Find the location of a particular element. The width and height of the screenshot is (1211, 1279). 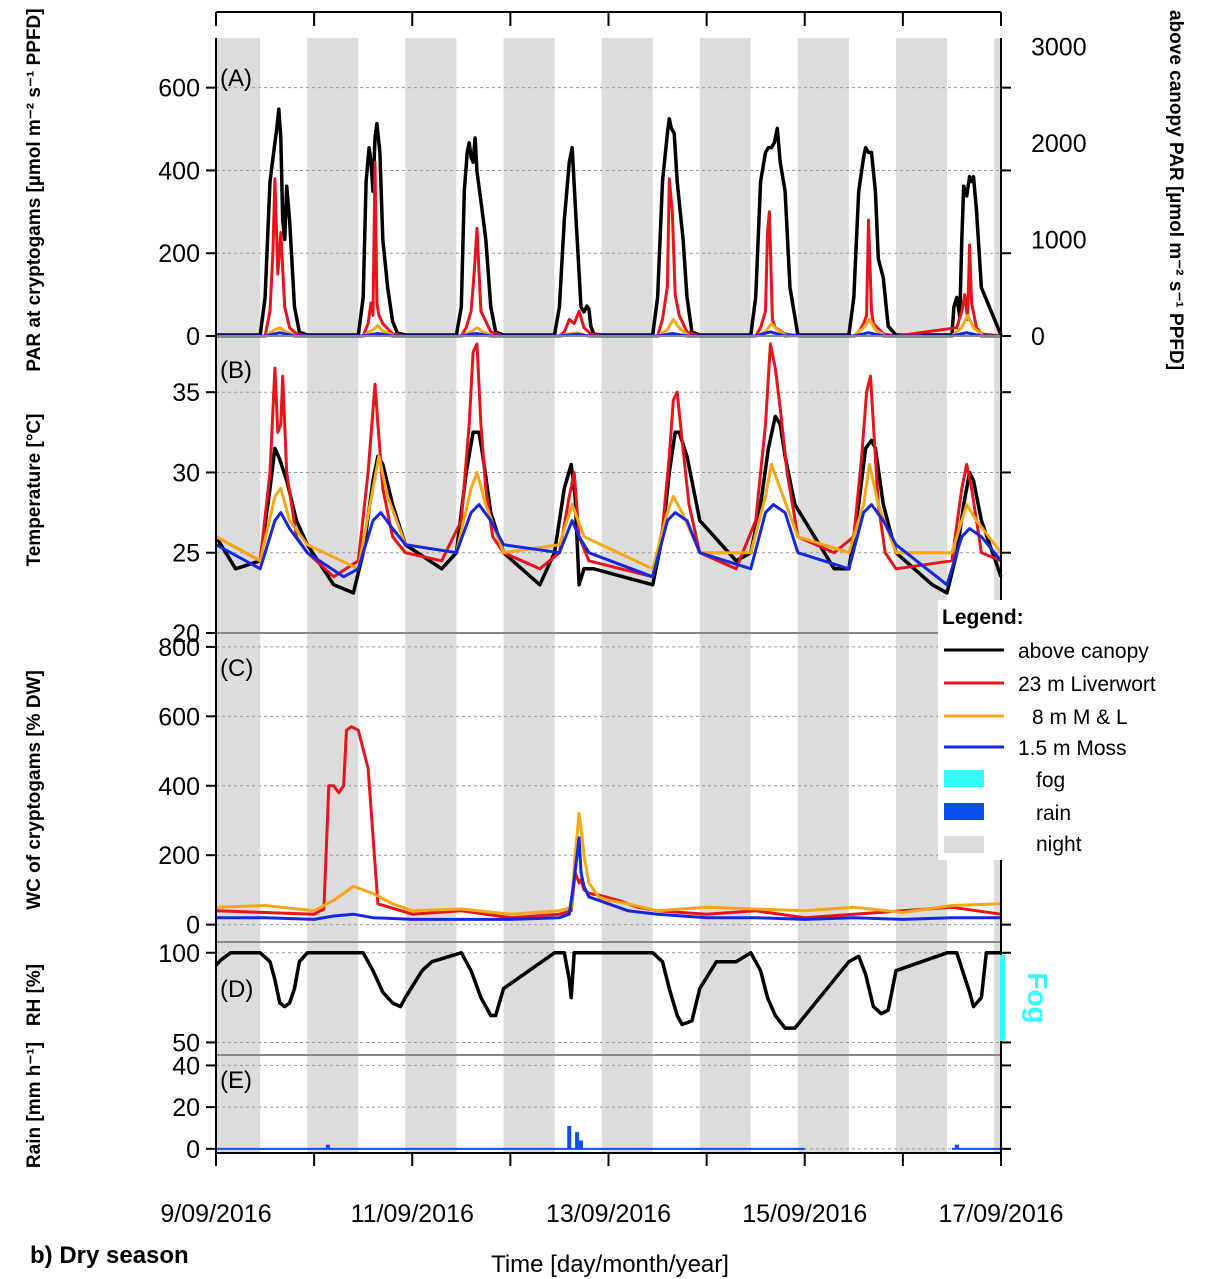

y-tick-label-2-2: 400 is located at coordinates (179, 787).